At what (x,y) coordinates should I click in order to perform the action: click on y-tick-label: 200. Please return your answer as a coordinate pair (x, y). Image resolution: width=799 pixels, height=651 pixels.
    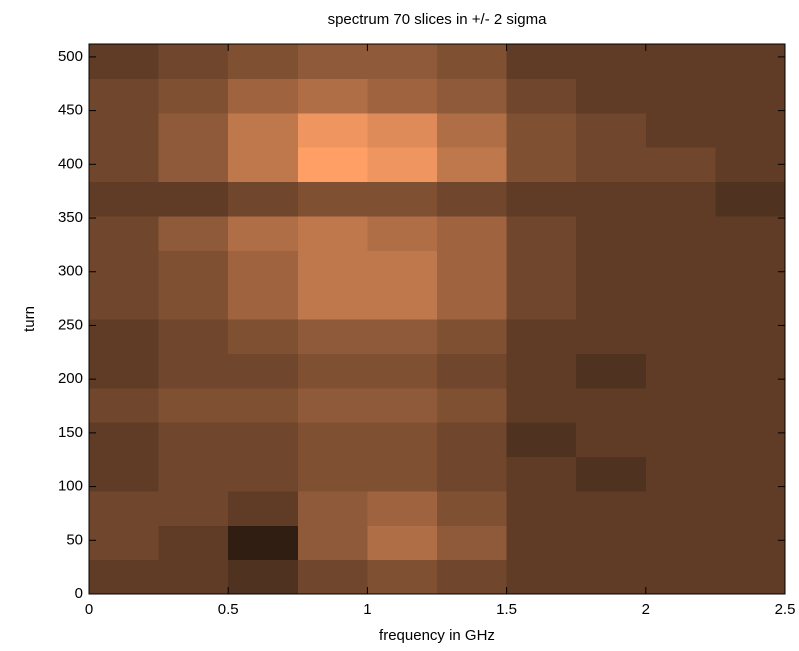
    Looking at the image, I should click on (70, 378).